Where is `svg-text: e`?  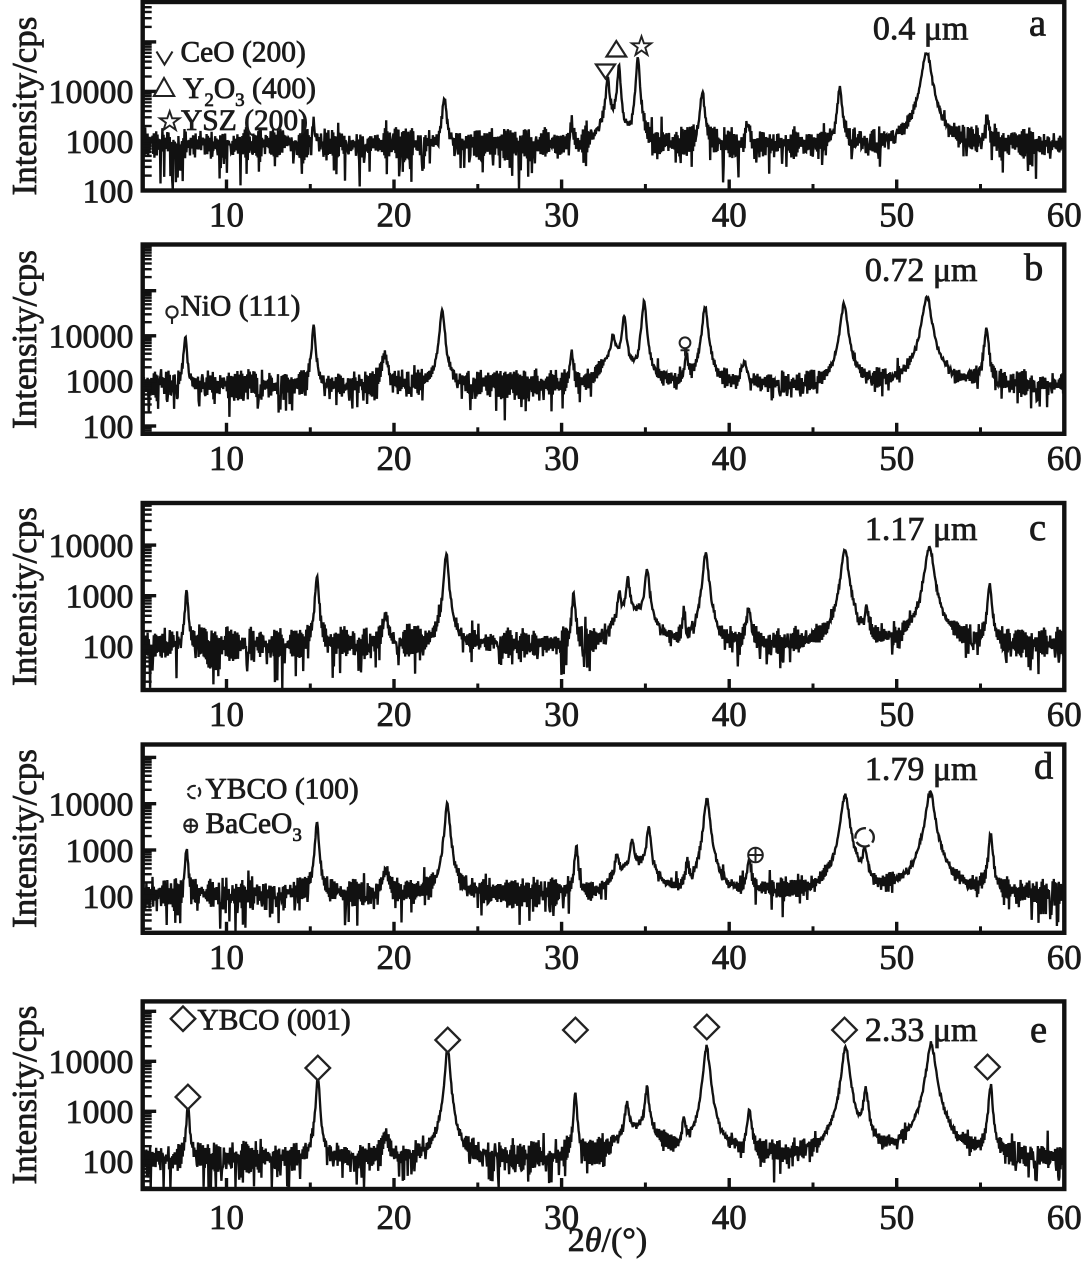 svg-text: e is located at coordinates (1038, 1030).